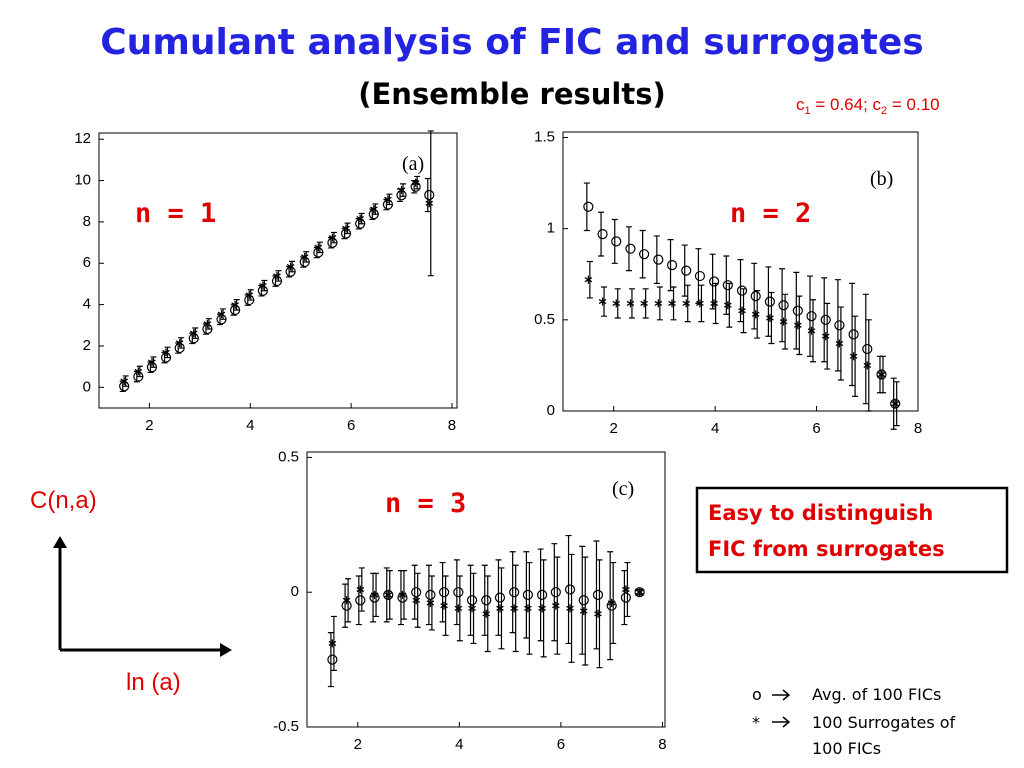  What do you see at coordinates (662, 744) in the screenshot?
I see `x-tick-label: 8` at bounding box center [662, 744].